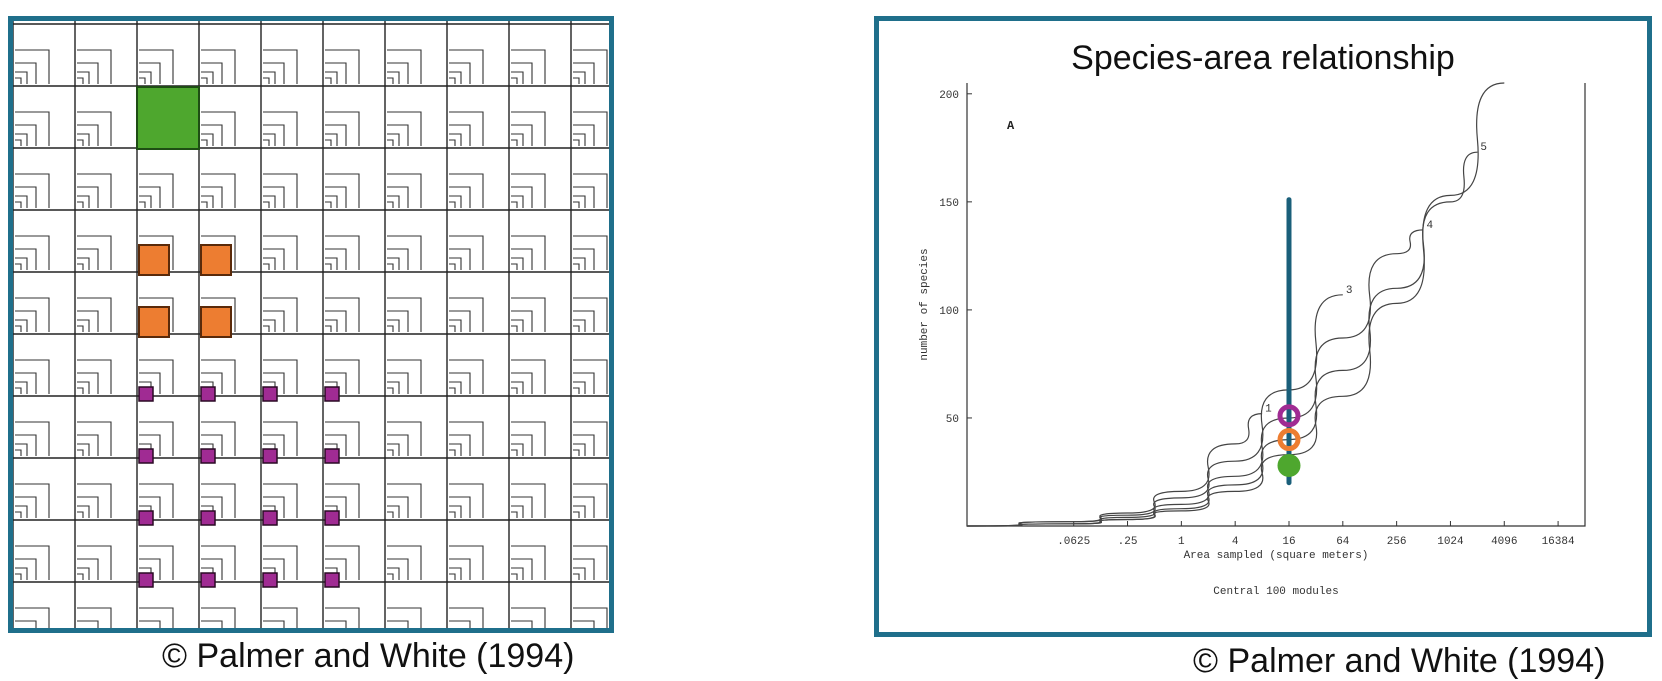 The height and width of the screenshot is (681, 1662). I want to click on x-tick-label: 16384, so click(1558, 542).